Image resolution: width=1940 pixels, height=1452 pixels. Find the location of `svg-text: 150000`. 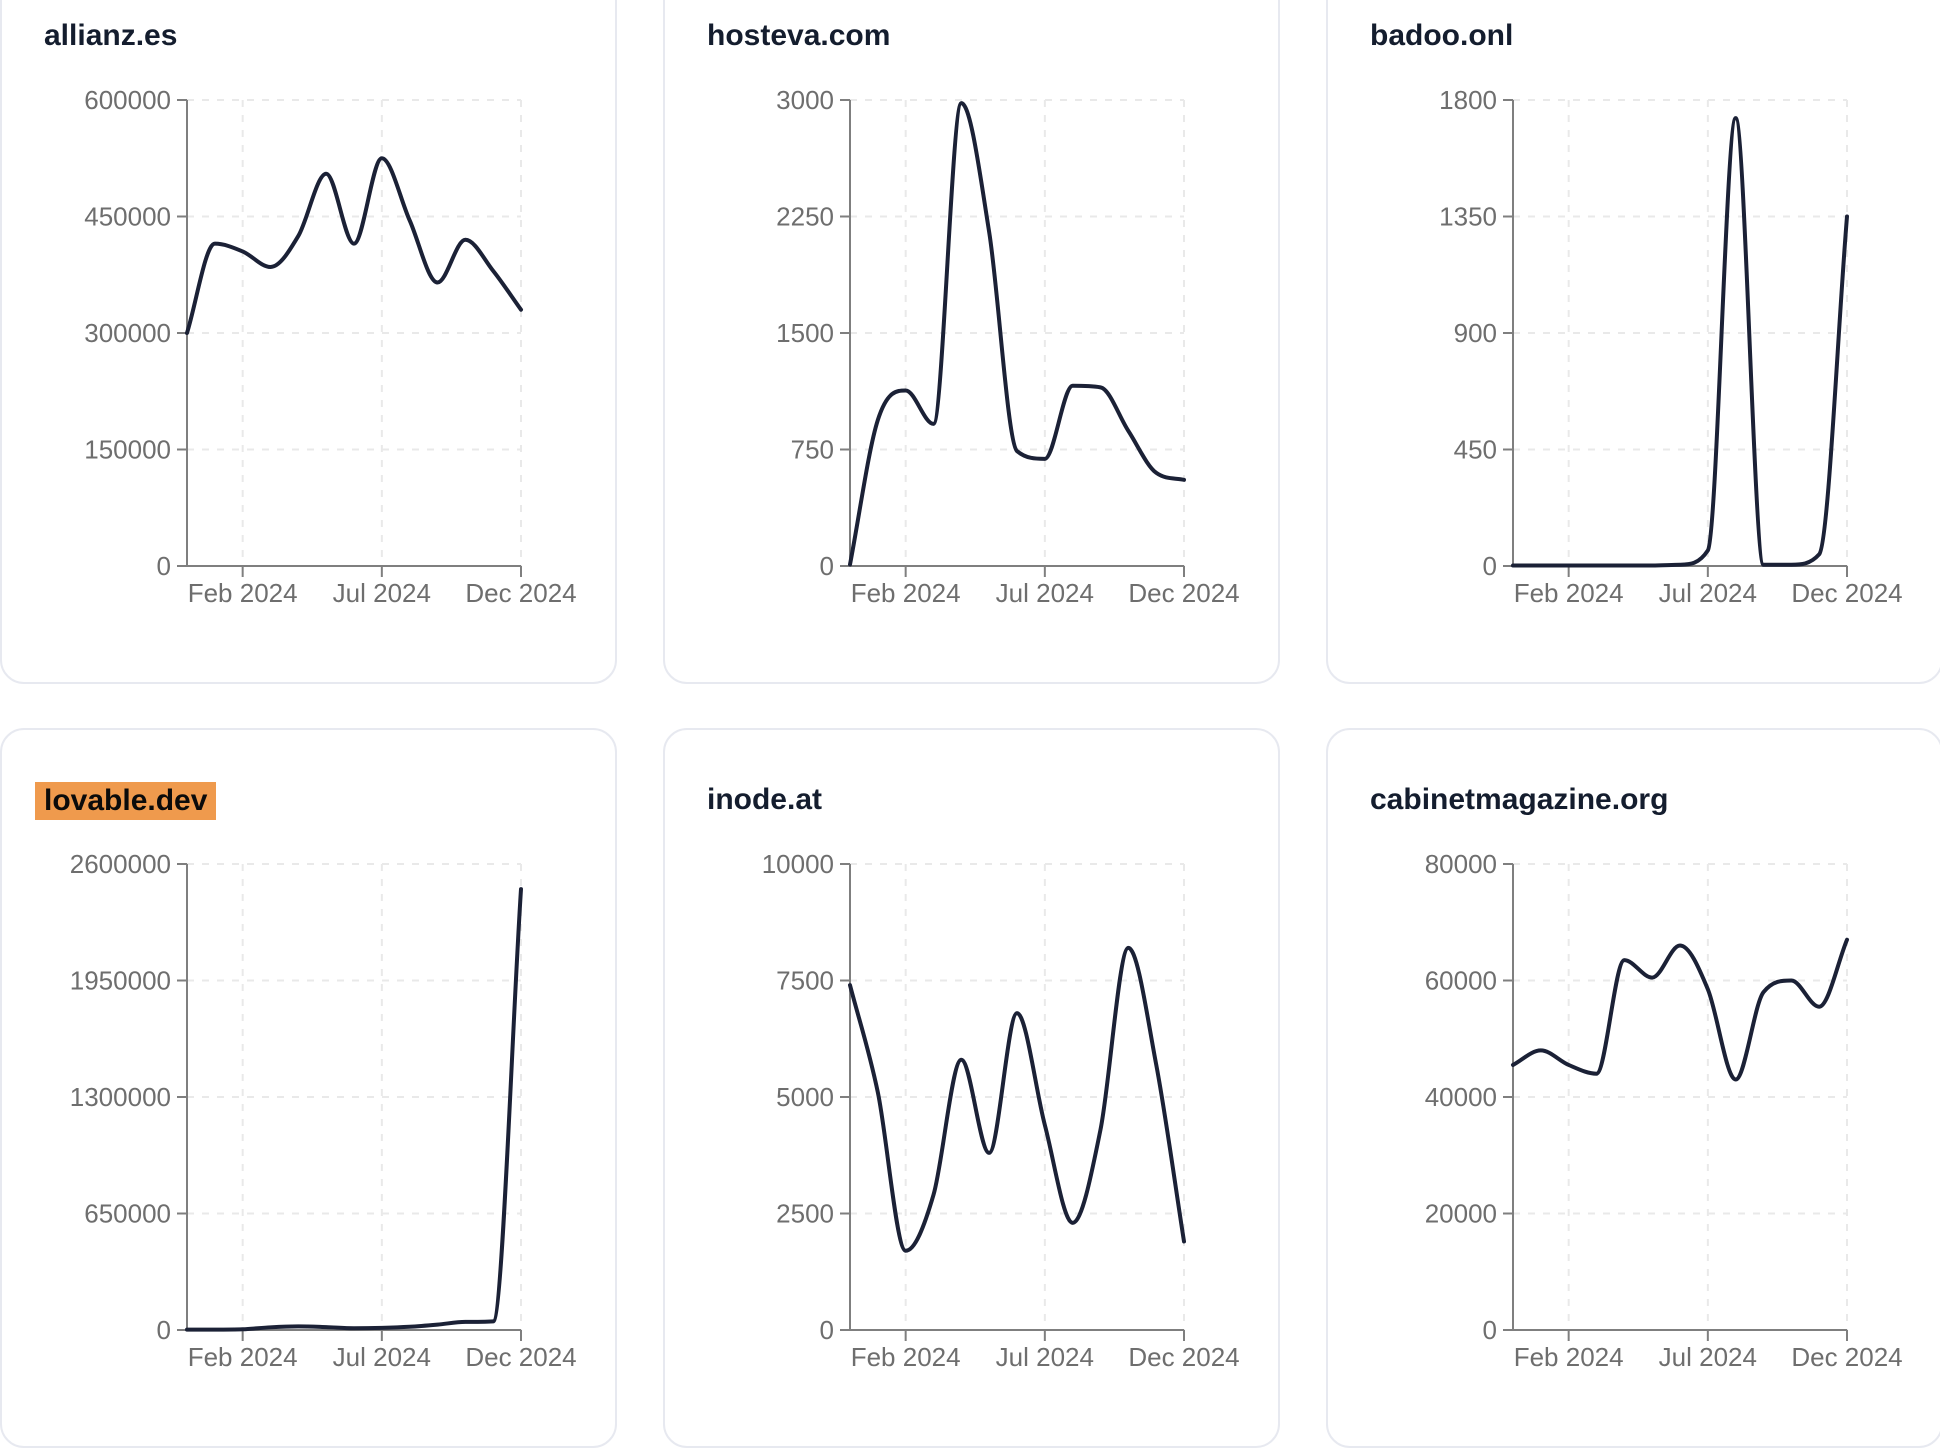

svg-text: 150000 is located at coordinates (127, 450).